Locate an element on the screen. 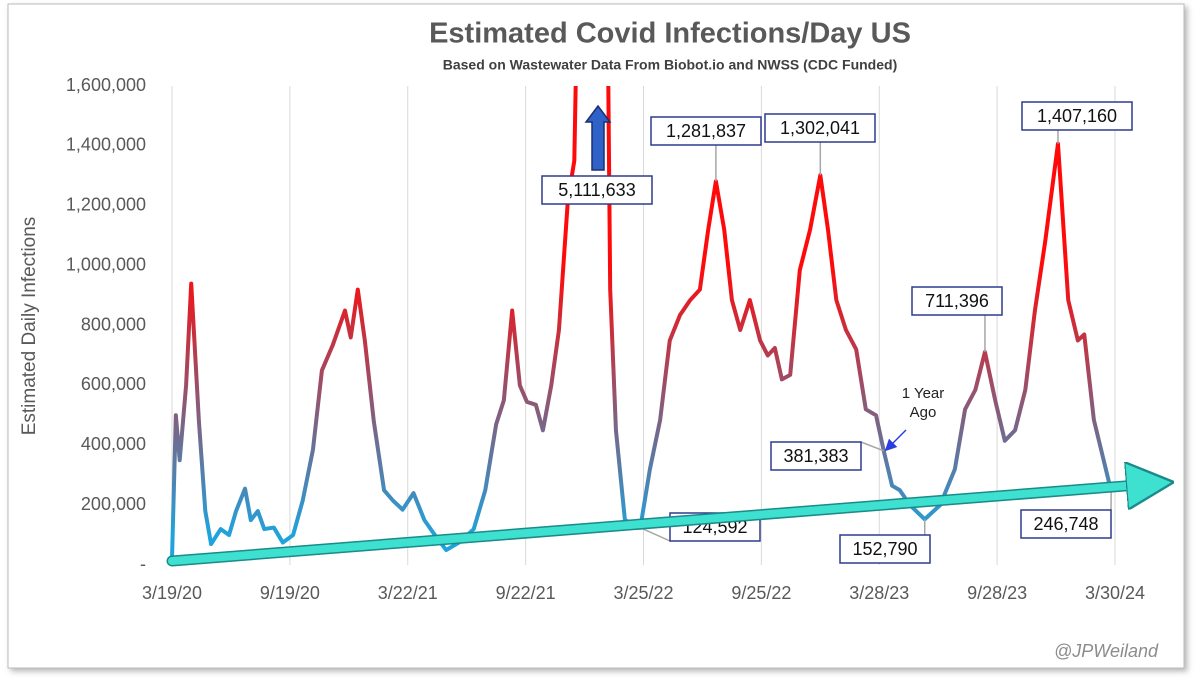  x-tick-label: 9/28/23 is located at coordinates (997, 593).